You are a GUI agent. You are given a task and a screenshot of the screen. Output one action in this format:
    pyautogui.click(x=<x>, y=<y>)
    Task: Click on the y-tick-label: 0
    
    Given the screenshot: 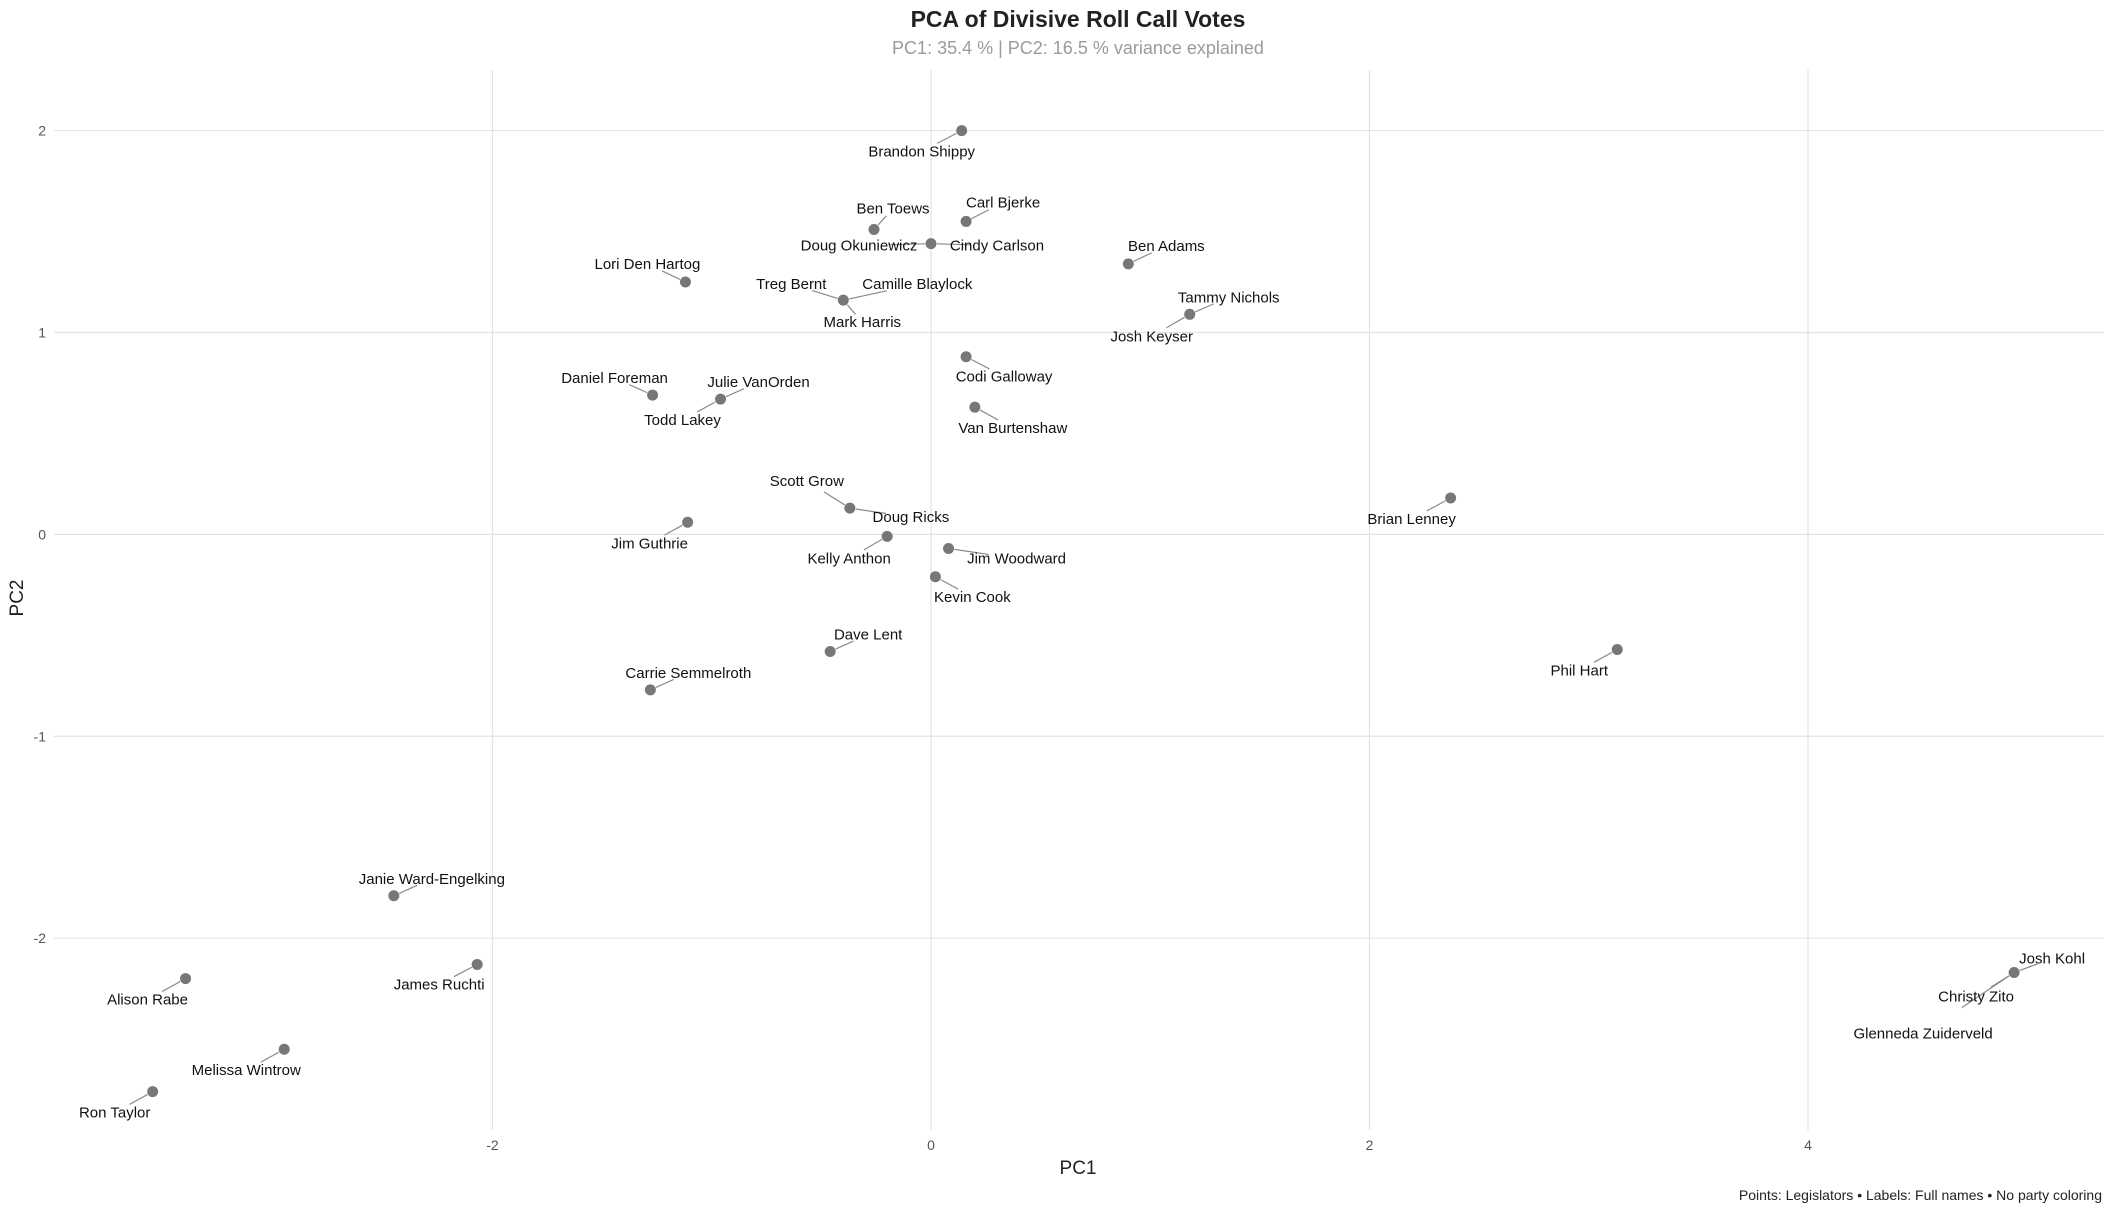 What is the action you would take?
    pyautogui.click(x=42, y=534)
    